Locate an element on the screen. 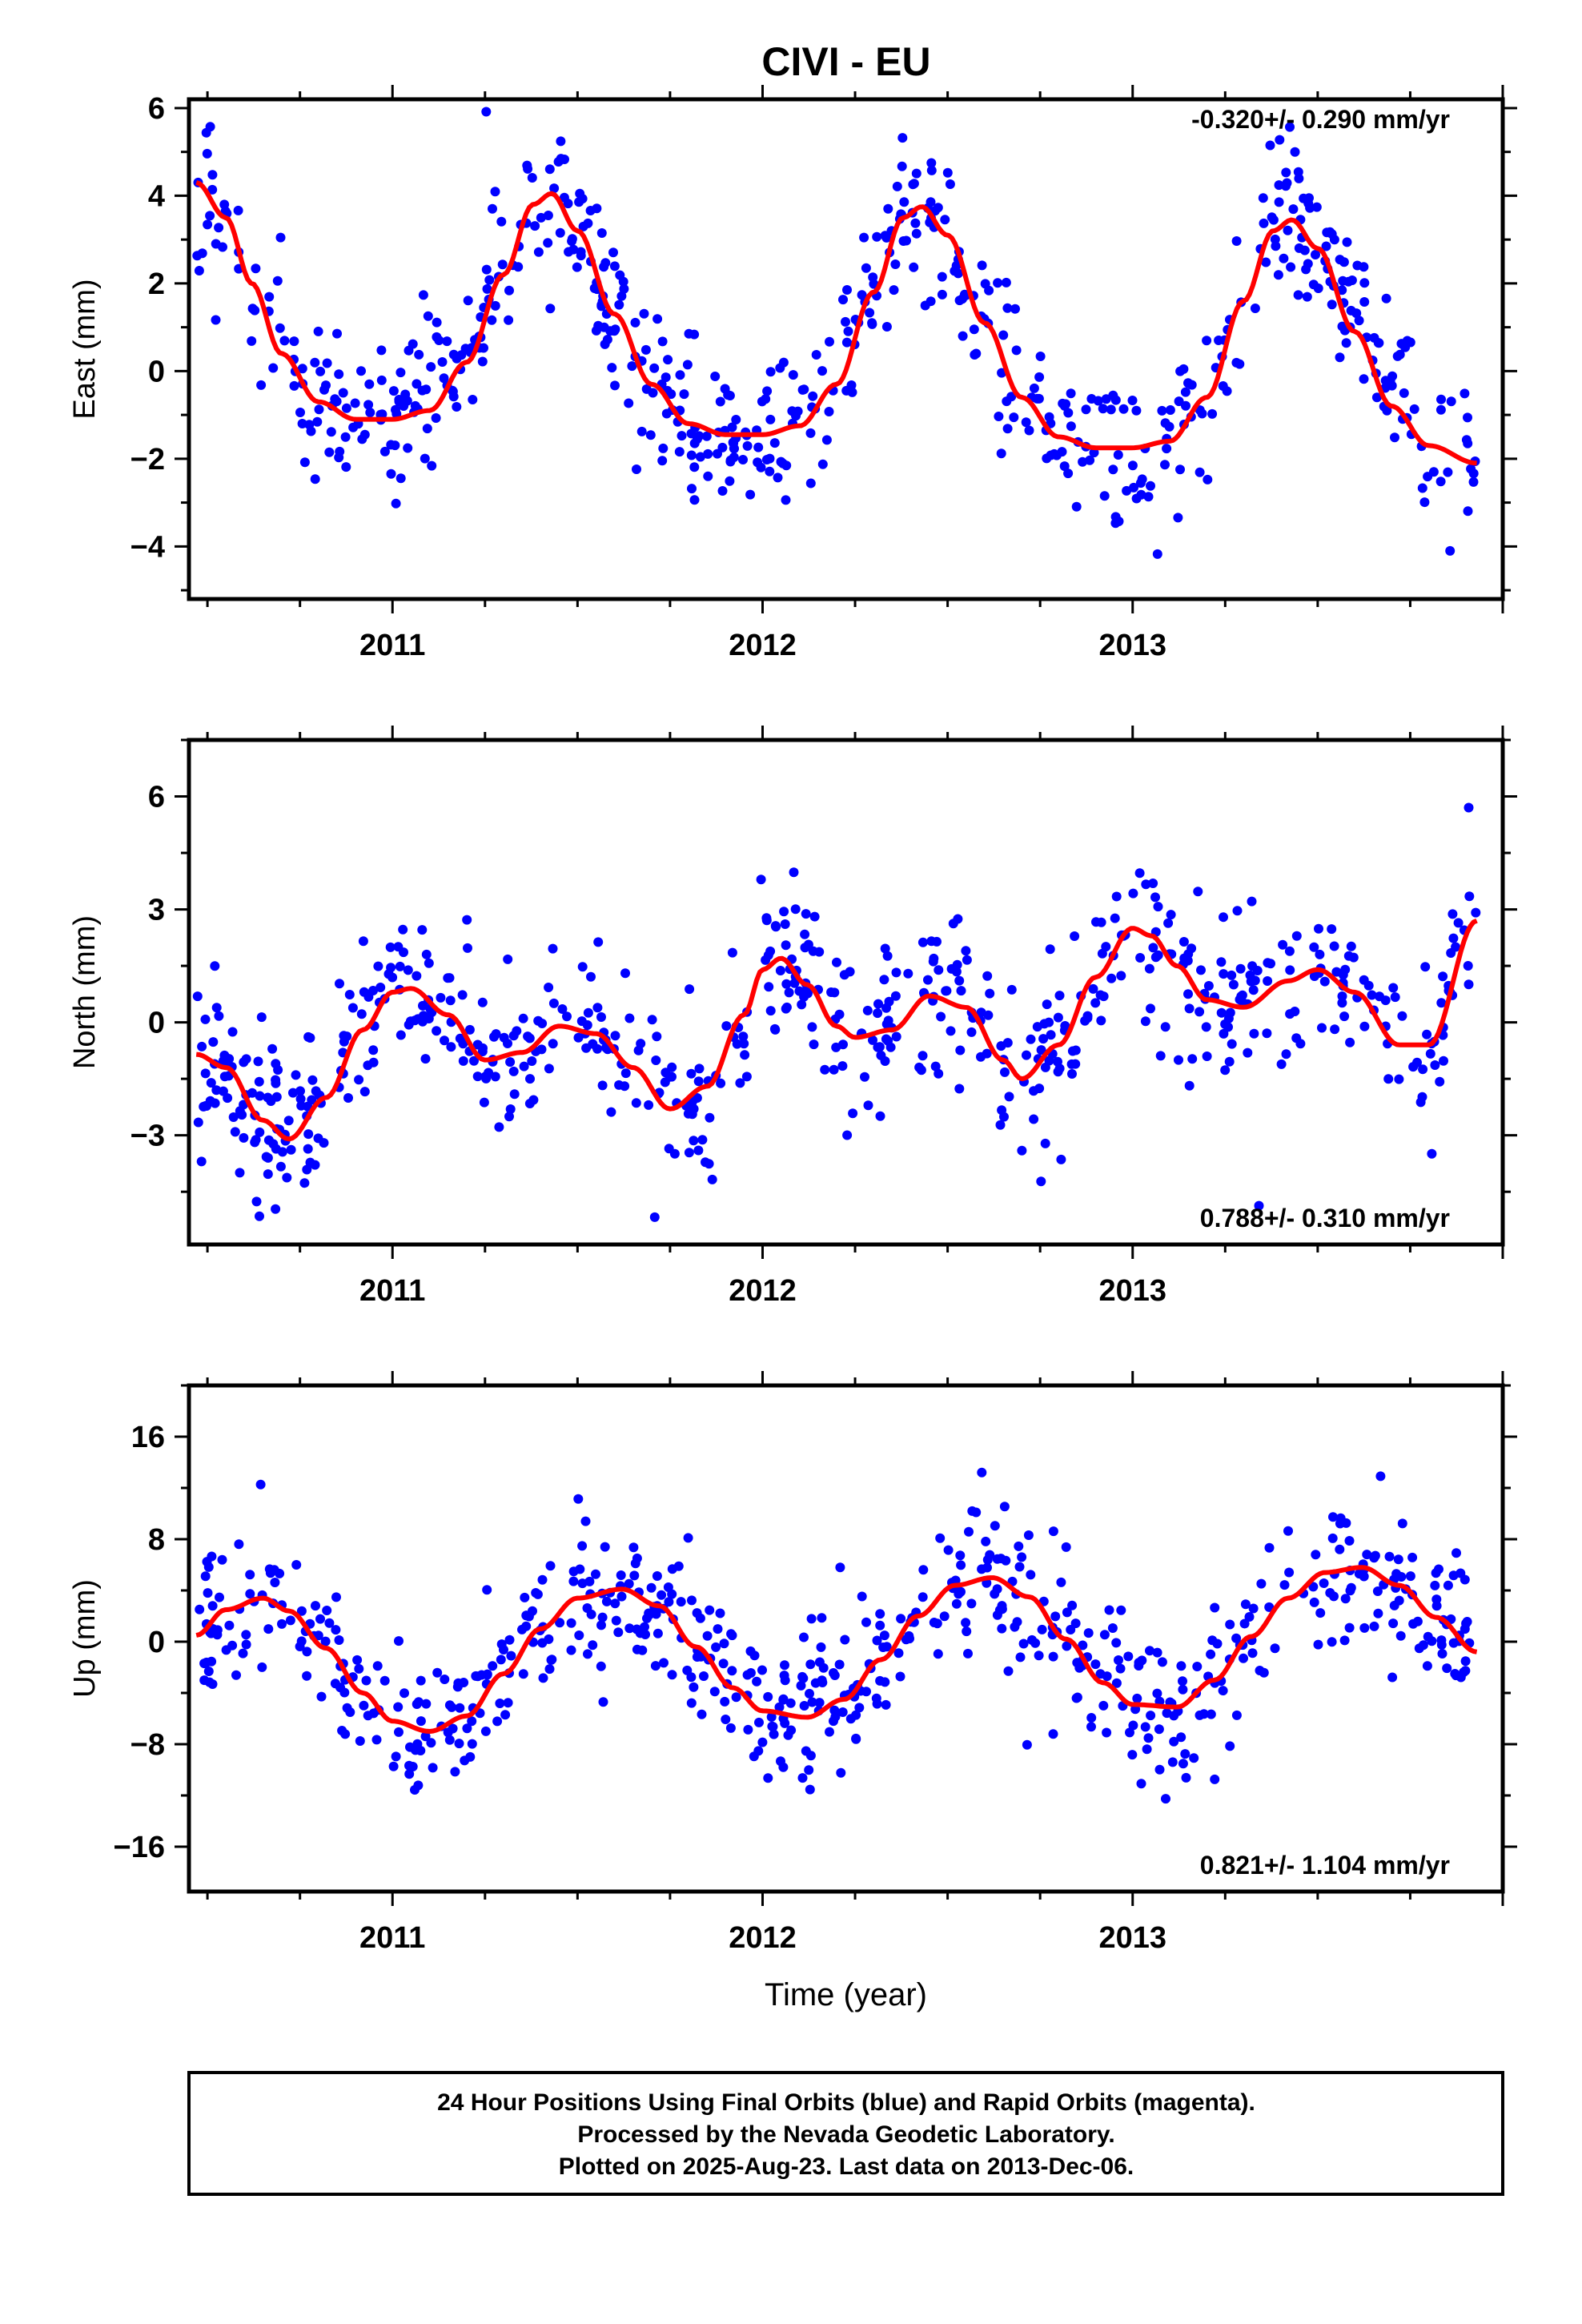 The width and height of the screenshot is (1582, 2324). y-tick-label: −3 is located at coordinates (147, 1136).